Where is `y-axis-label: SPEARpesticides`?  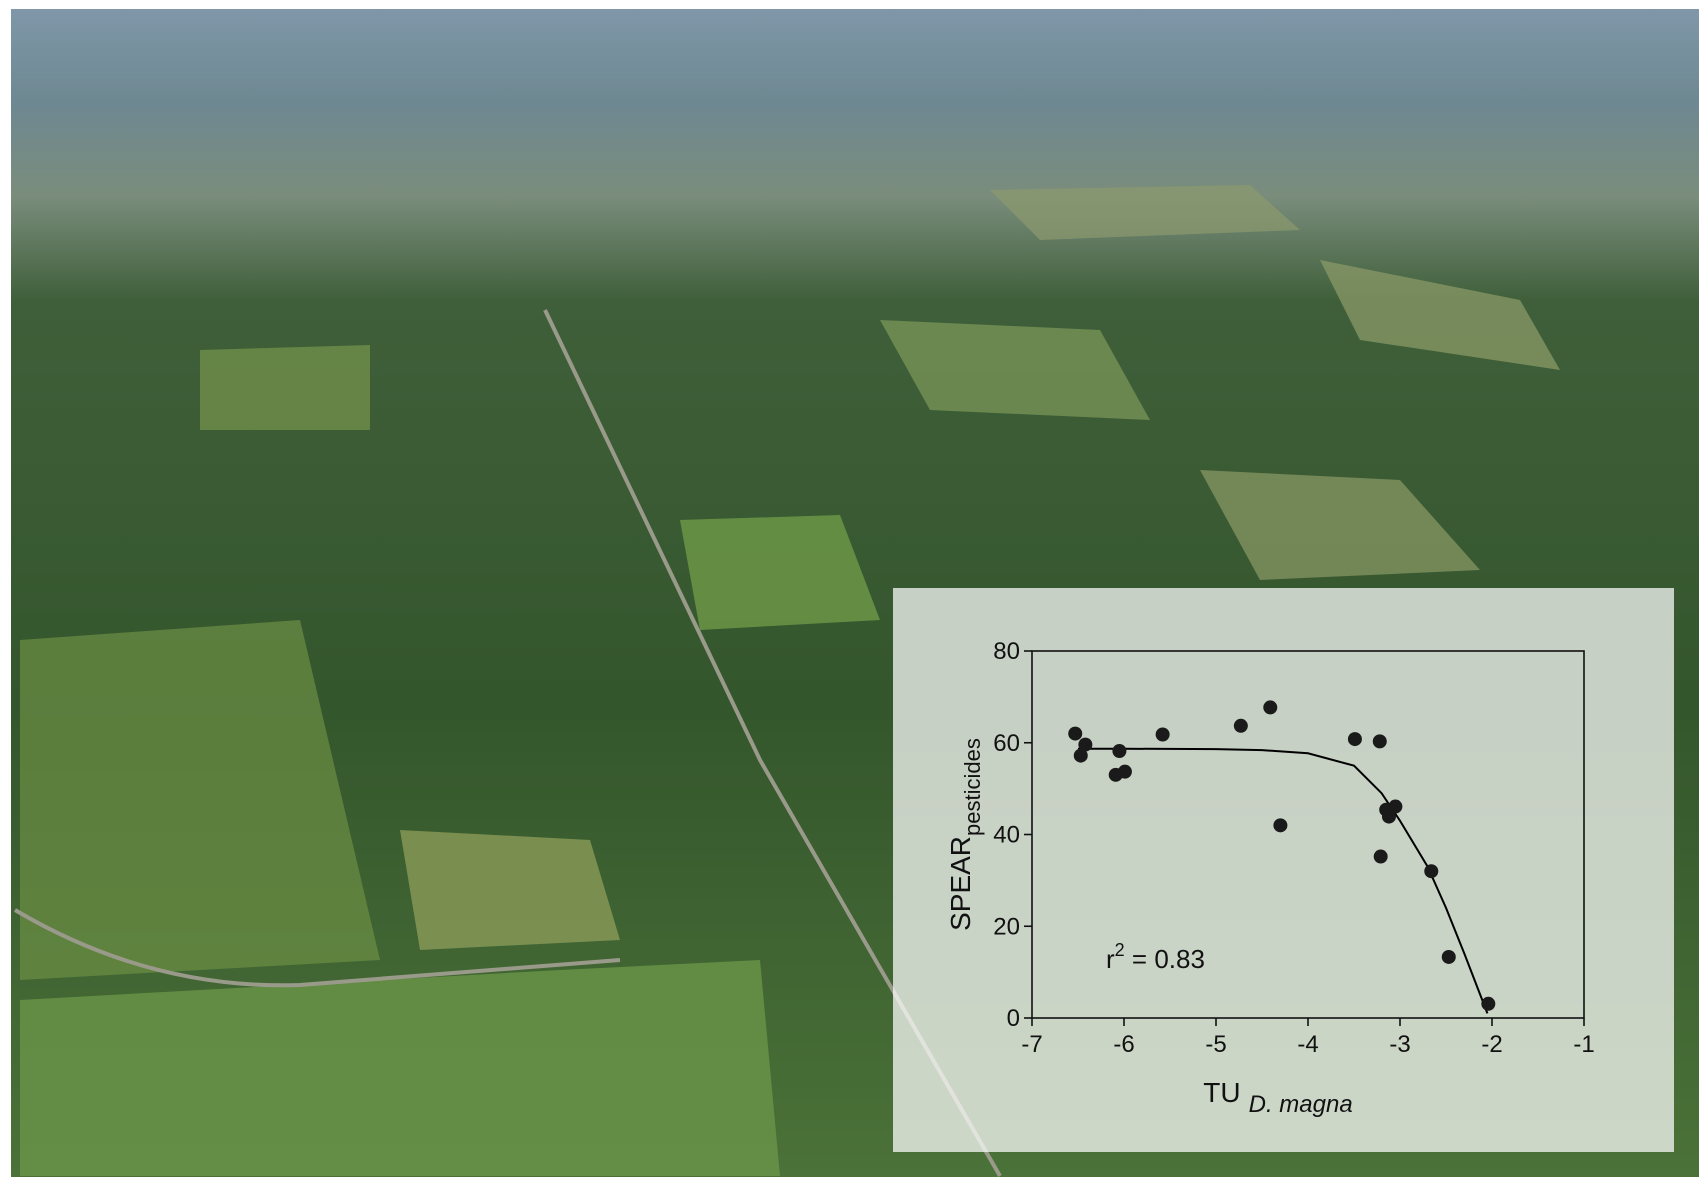
y-axis-label: SPEARpesticides is located at coordinates (965, 834).